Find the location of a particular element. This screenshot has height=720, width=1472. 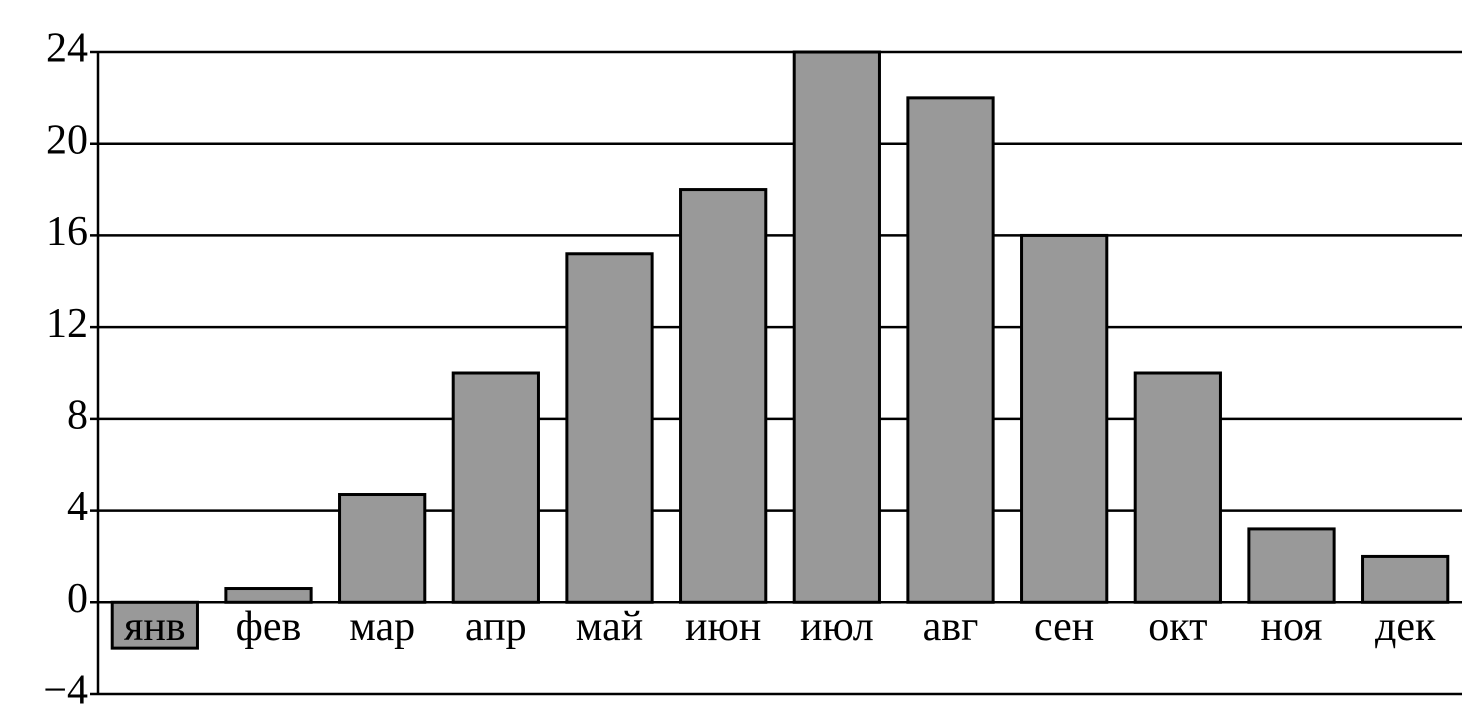

x-tick-label: окт is located at coordinates (1177, 627).